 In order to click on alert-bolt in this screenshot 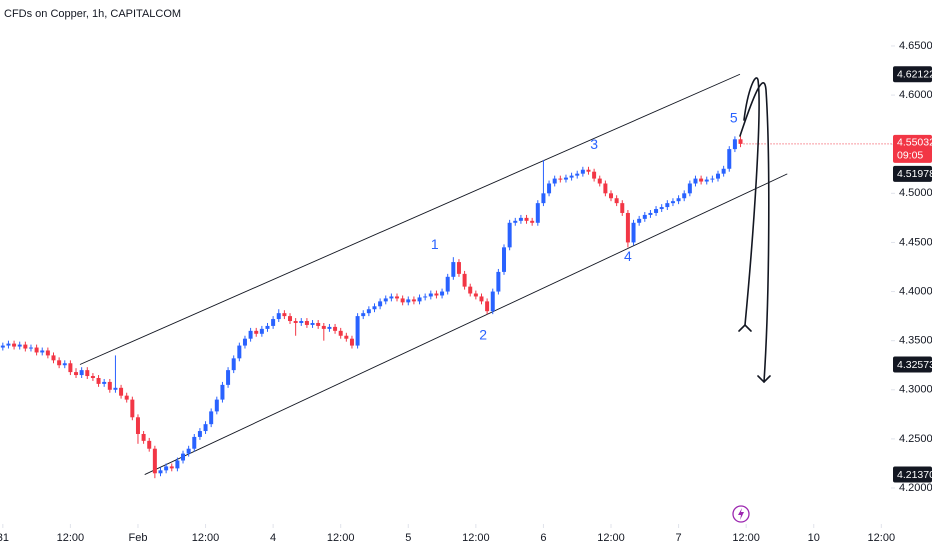, I will do `click(741, 514)`.